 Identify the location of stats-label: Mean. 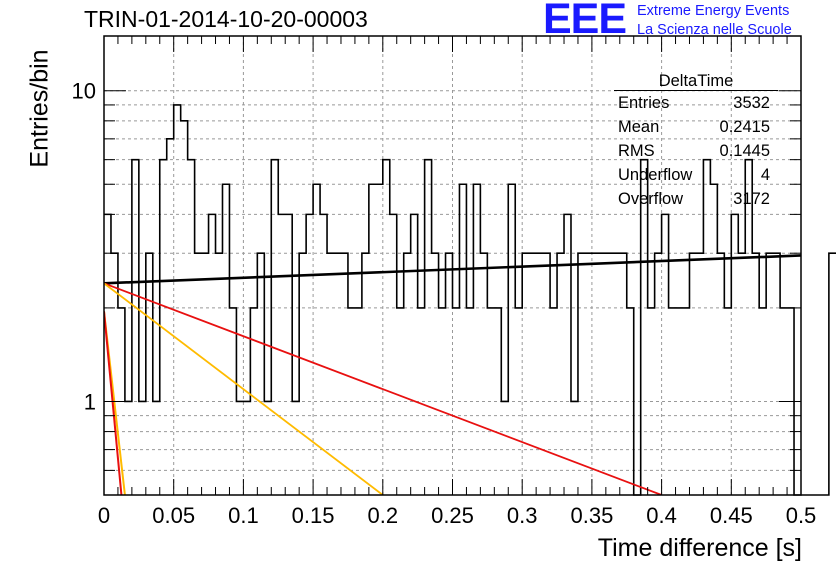
(639, 127).